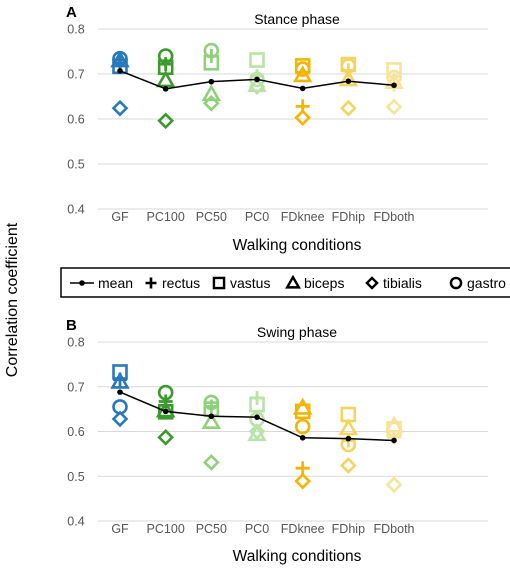  Describe the element at coordinates (293, 281) in the screenshot. I see `legend-biceps-marker` at that location.